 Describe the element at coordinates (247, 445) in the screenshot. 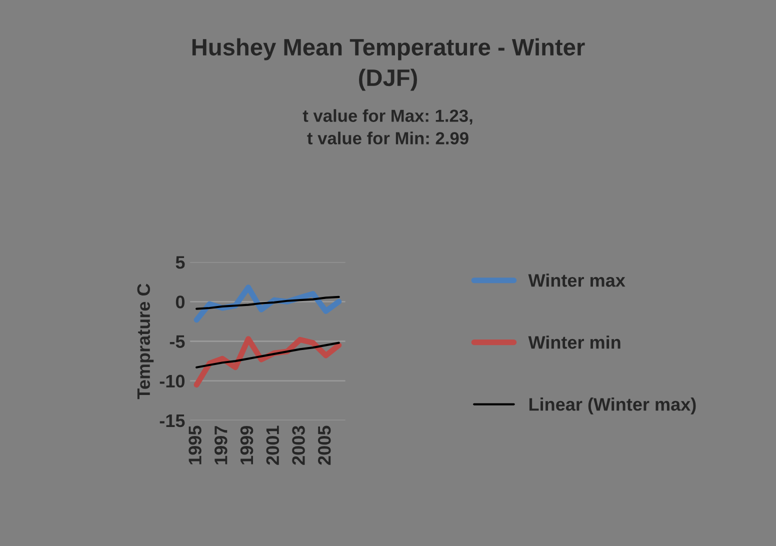

I see `x-tick-label: 1999` at that location.